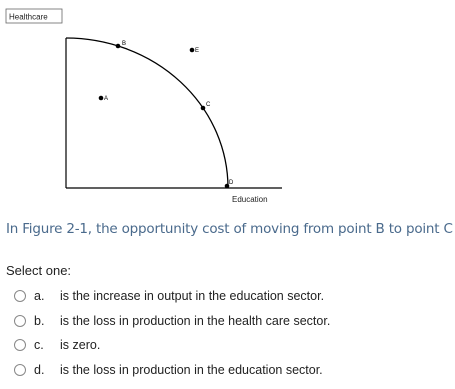 This screenshot has width=455, height=389. What do you see at coordinates (39, 345) in the screenshot?
I see `option-letter: c.` at bounding box center [39, 345].